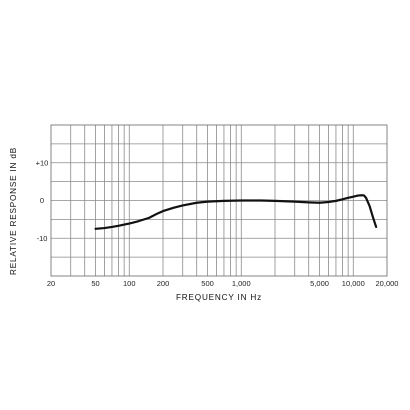 The image size is (410, 410). I want to click on x-tick-label: 10,000, so click(353, 283).